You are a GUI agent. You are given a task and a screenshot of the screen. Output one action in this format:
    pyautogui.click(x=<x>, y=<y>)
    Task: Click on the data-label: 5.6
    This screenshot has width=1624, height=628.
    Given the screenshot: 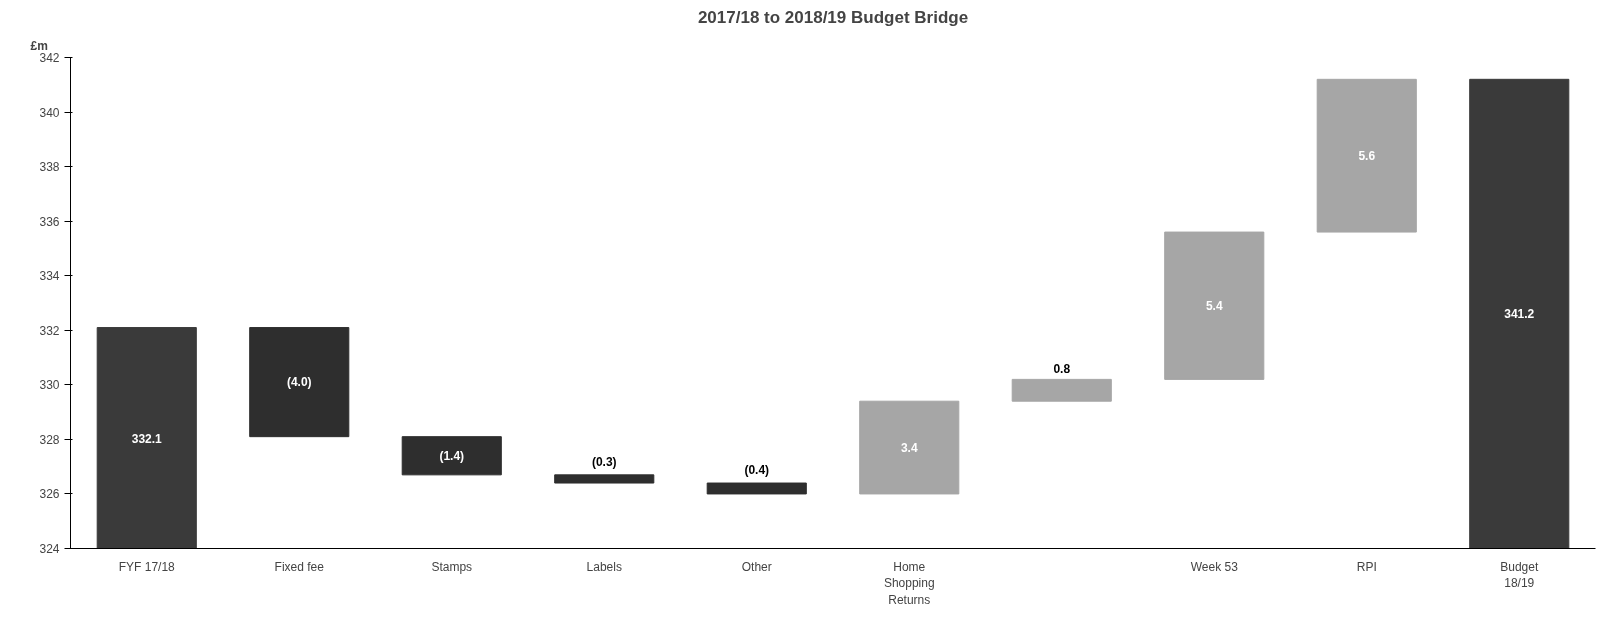 What is the action you would take?
    pyautogui.click(x=1367, y=156)
    